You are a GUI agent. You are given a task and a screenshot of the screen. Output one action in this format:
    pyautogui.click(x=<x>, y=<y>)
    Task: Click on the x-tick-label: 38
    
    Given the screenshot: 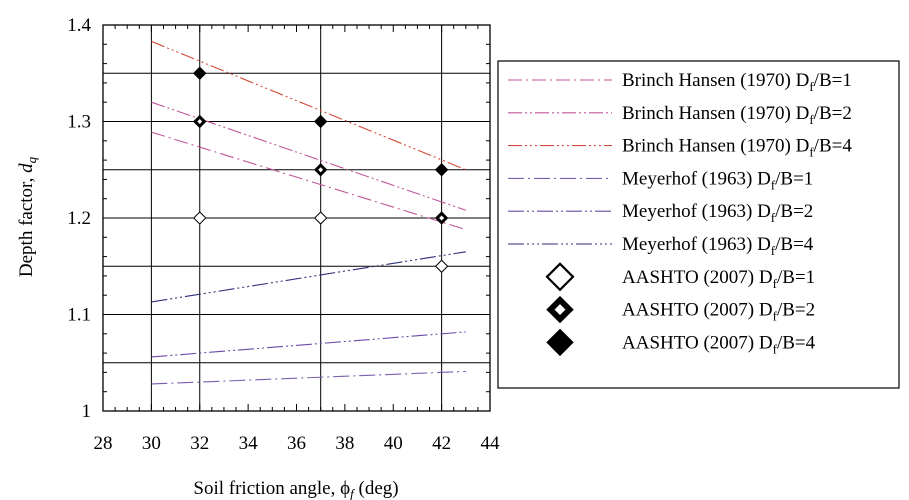 What is the action you would take?
    pyautogui.click(x=344, y=443)
    